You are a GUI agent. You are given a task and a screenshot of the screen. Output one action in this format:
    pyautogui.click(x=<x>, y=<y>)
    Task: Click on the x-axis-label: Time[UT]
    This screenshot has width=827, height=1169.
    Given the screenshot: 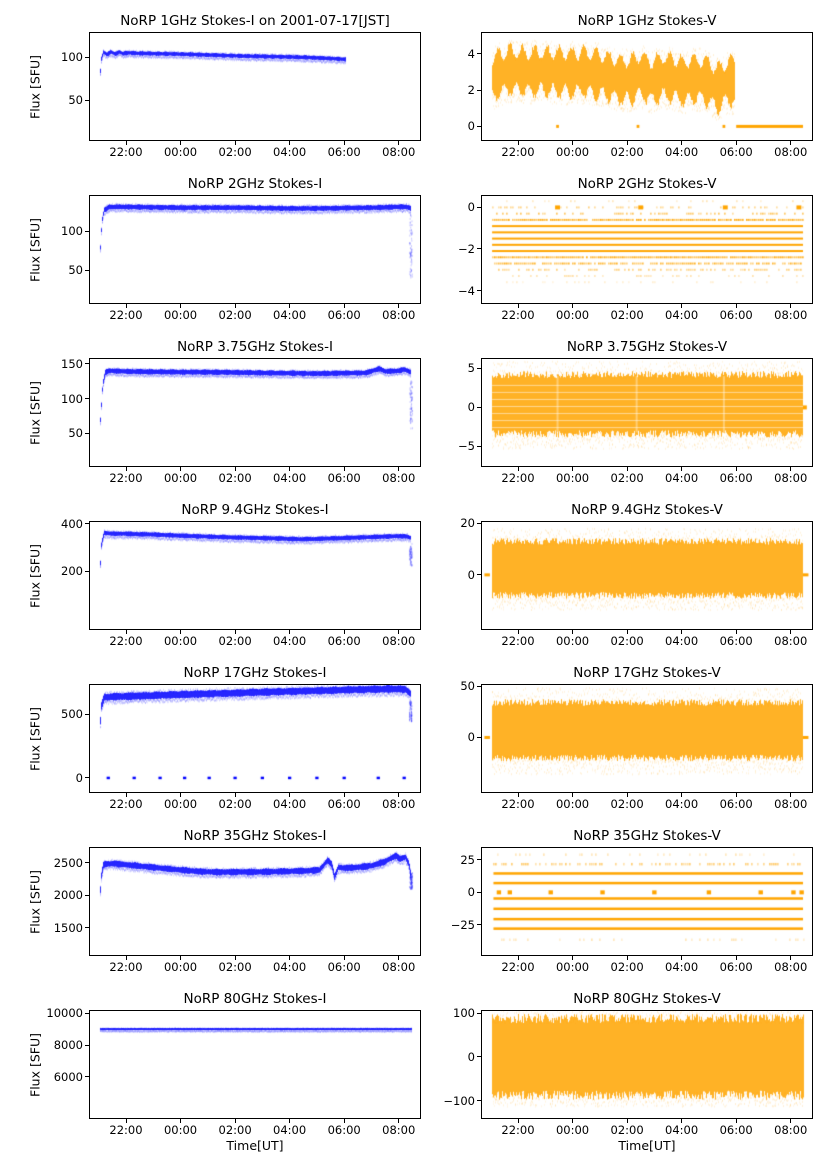 What is the action you would take?
    pyautogui.click(x=647, y=1145)
    